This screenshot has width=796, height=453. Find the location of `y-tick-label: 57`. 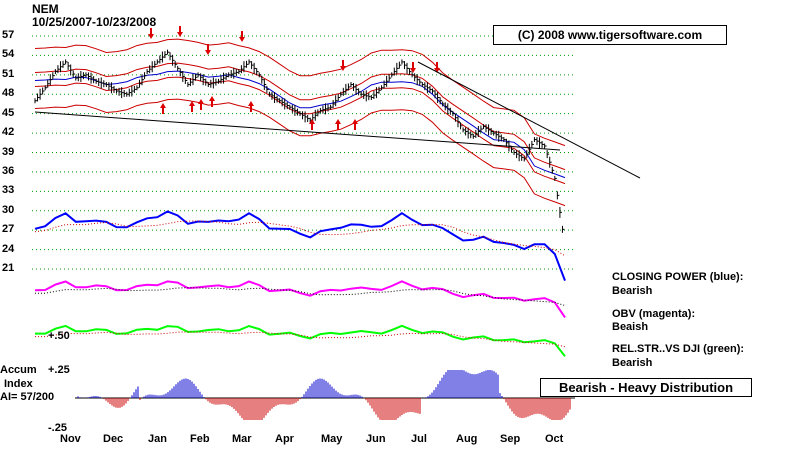

y-tick-label: 57 is located at coordinates (8, 35).